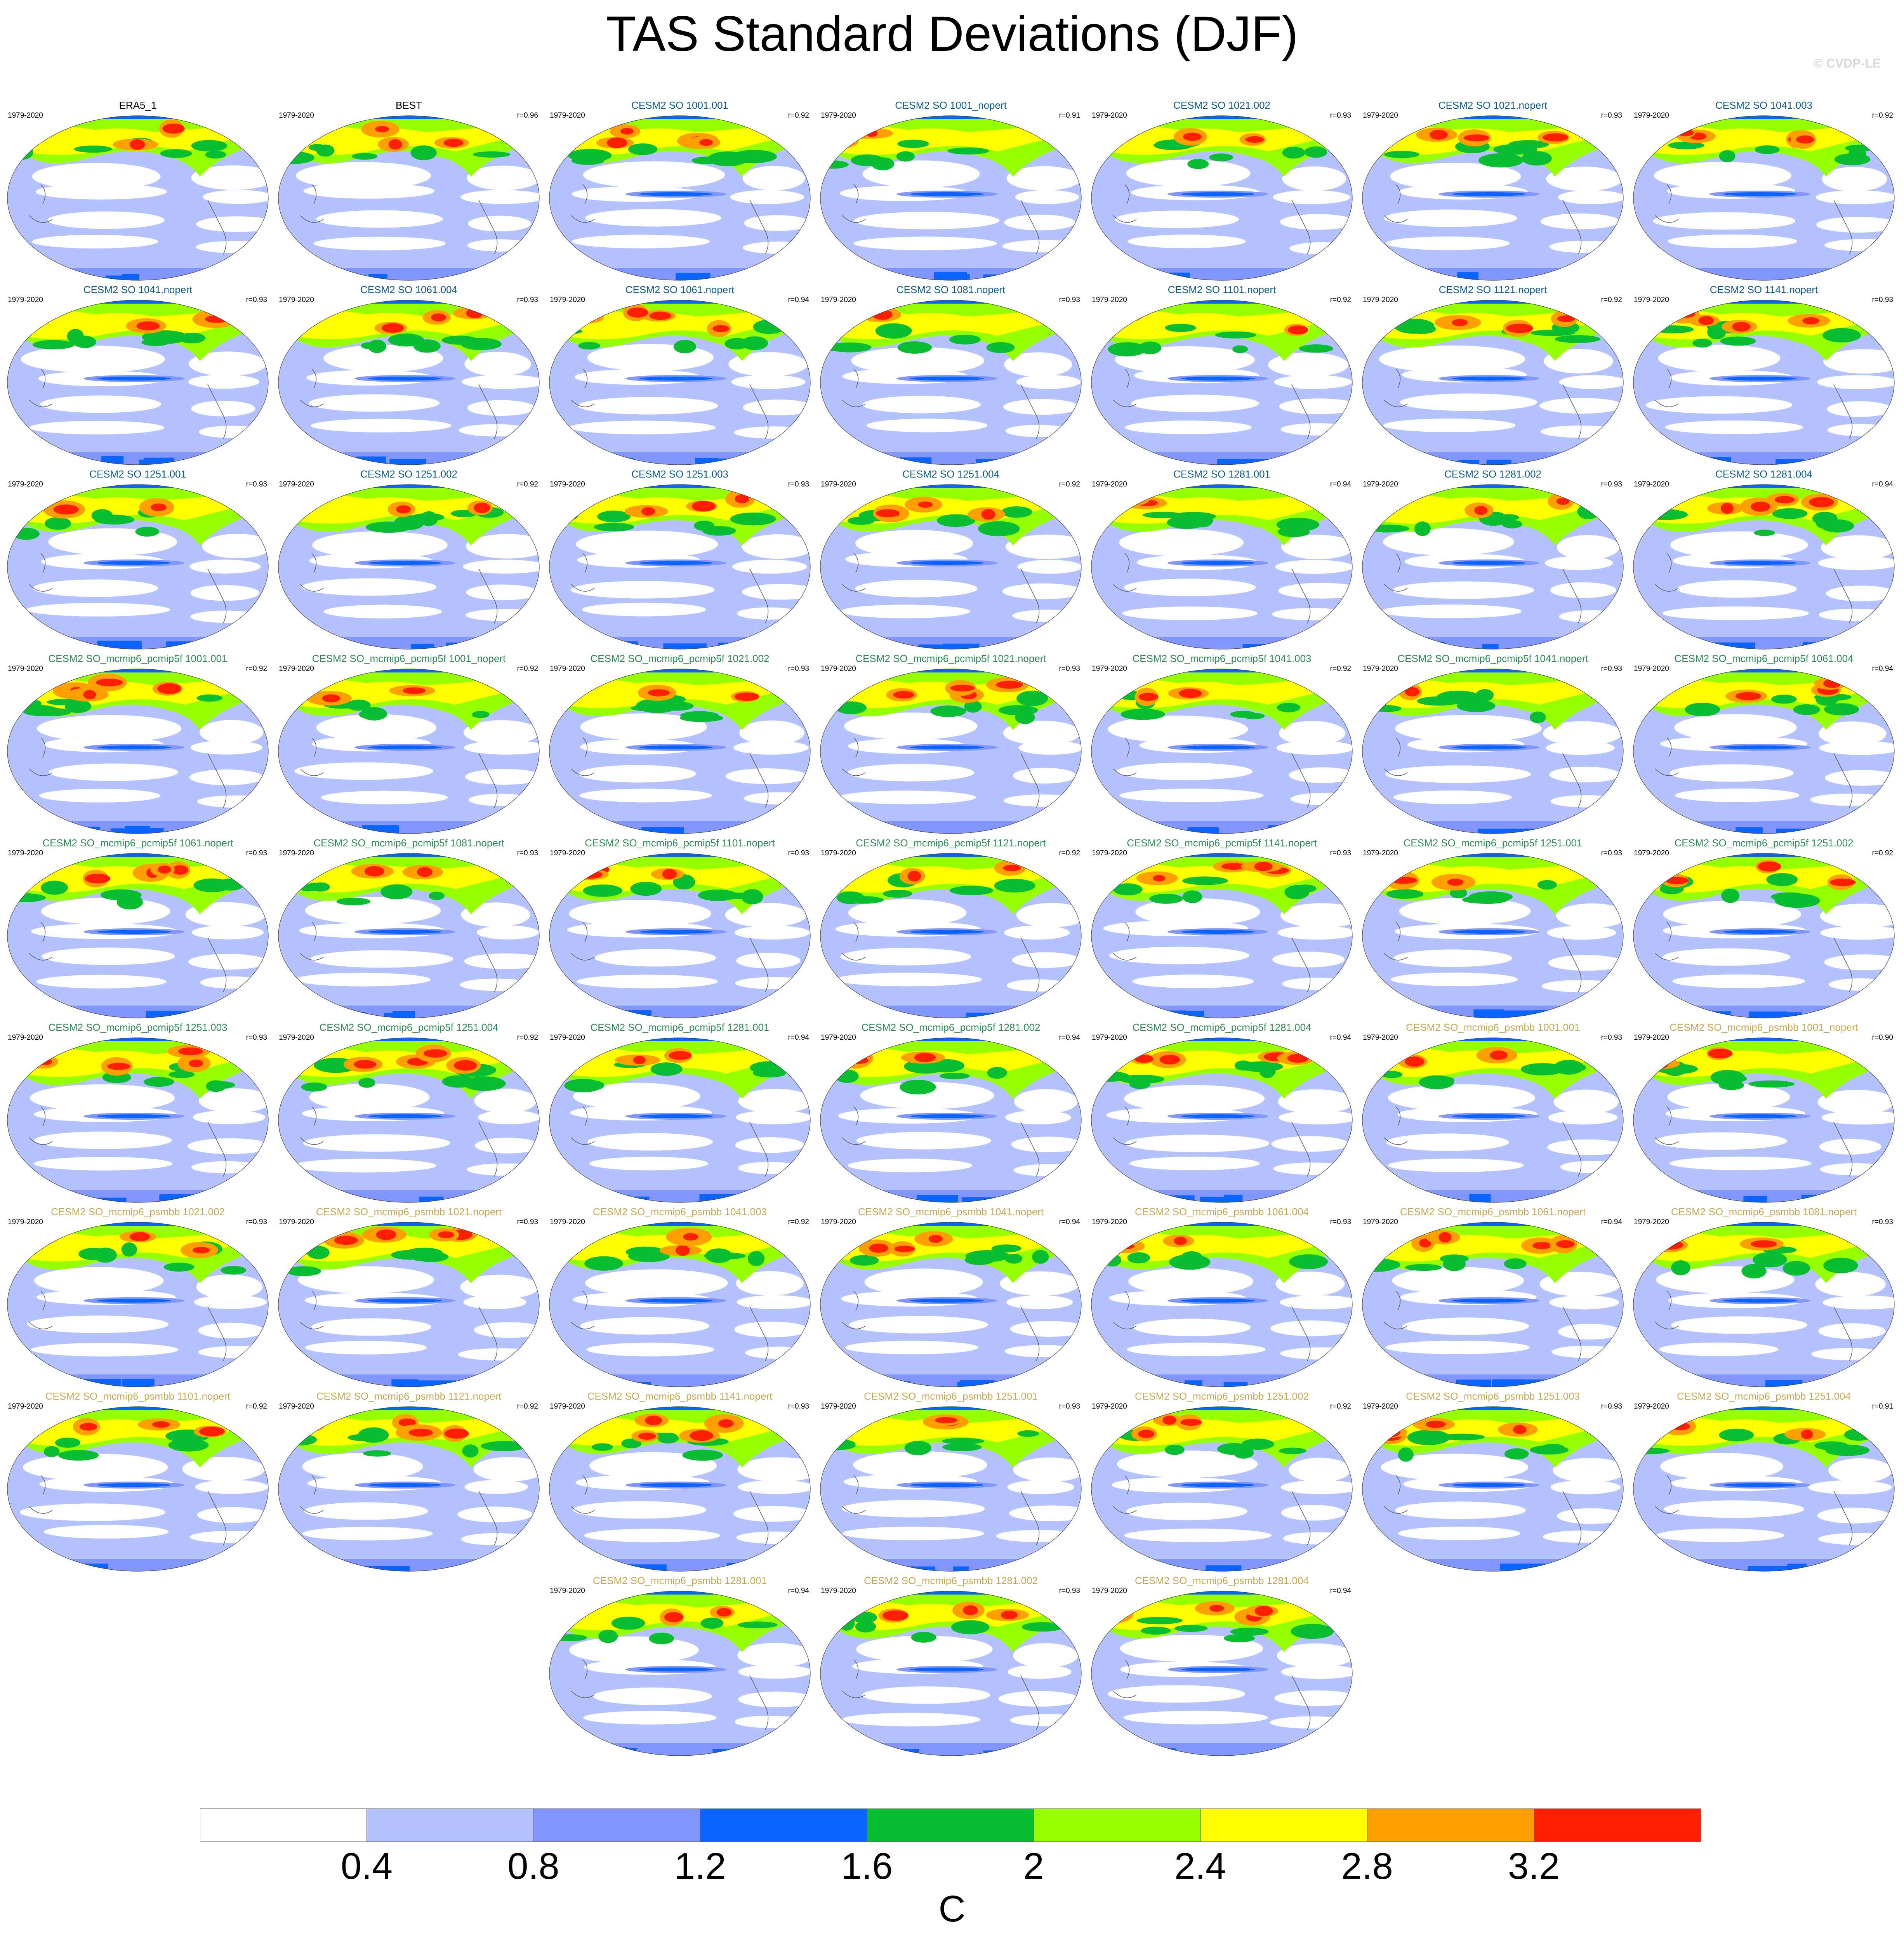 This screenshot has height=1937, width=1904. I want to click on panel-title: CESM2 SO_mcmip6_psmbb 1101.nopert, so click(138, 1396).